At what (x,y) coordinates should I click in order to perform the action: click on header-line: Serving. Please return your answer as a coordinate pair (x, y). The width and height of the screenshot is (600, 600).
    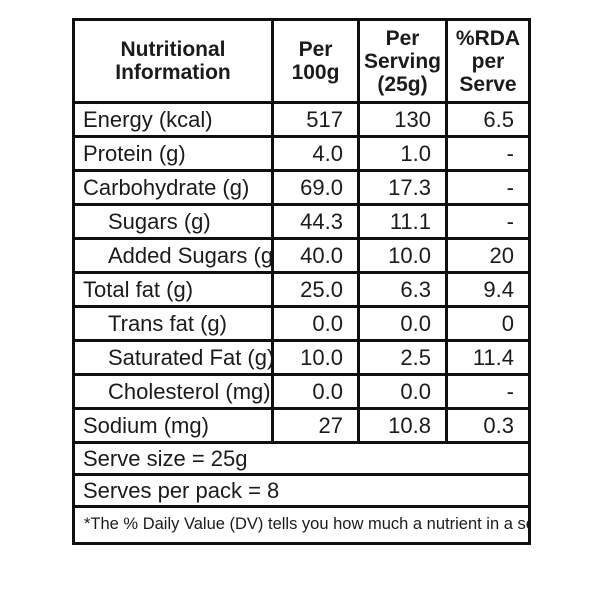
    Looking at the image, I should click on (402, 61).